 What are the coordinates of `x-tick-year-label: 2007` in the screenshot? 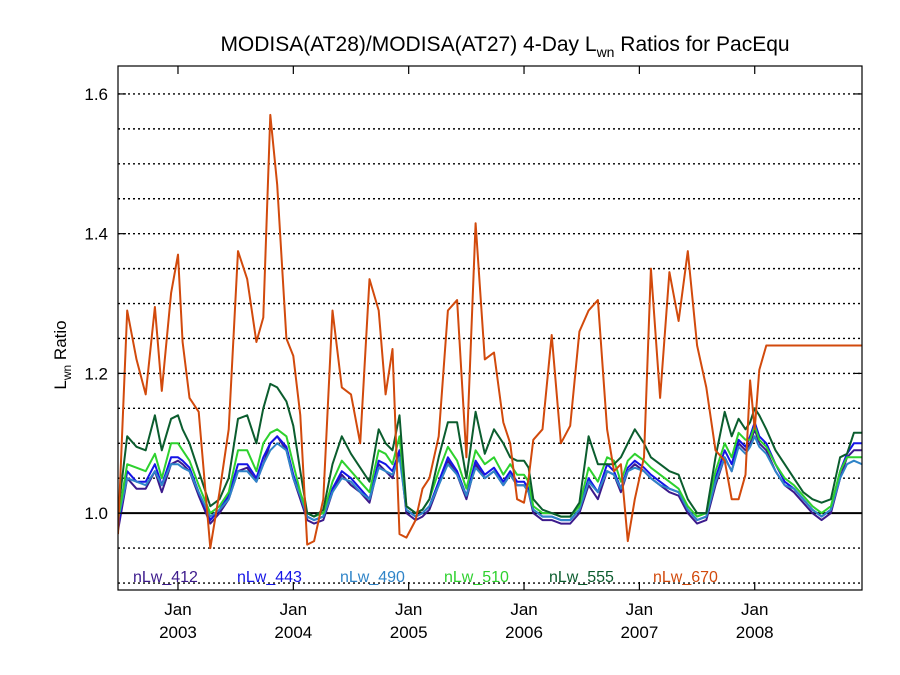 It's located at (639, 632).